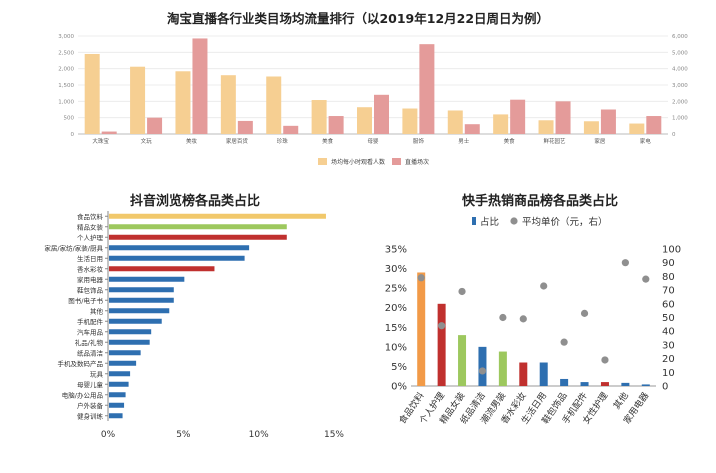 The image size is (716, 473). Describe the element at coordinates (539, 201) in the screenshot. I see `chart3-title: 快手热销商品榜各品类占比` at that location.